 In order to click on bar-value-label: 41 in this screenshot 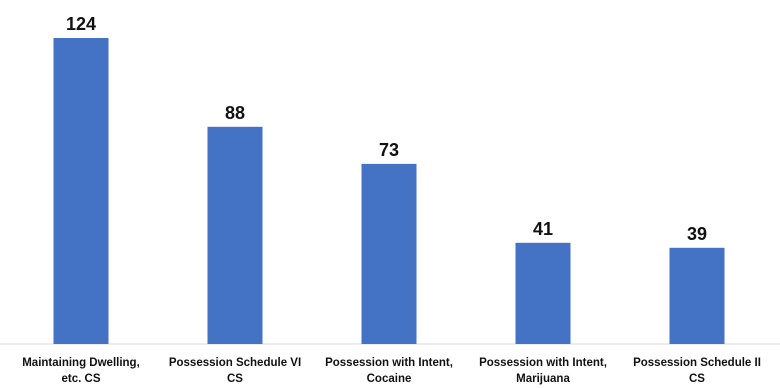, I will do `click(543, 229)`.